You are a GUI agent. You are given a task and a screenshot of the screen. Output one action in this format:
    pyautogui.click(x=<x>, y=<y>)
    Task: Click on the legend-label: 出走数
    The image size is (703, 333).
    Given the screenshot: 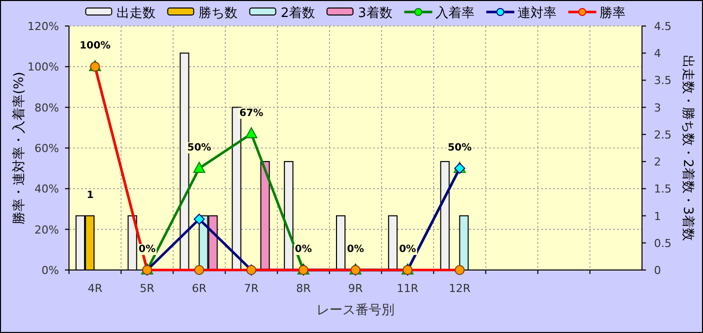 What is the action you would take?
    pyautogui.click(x=136, y=13)
    